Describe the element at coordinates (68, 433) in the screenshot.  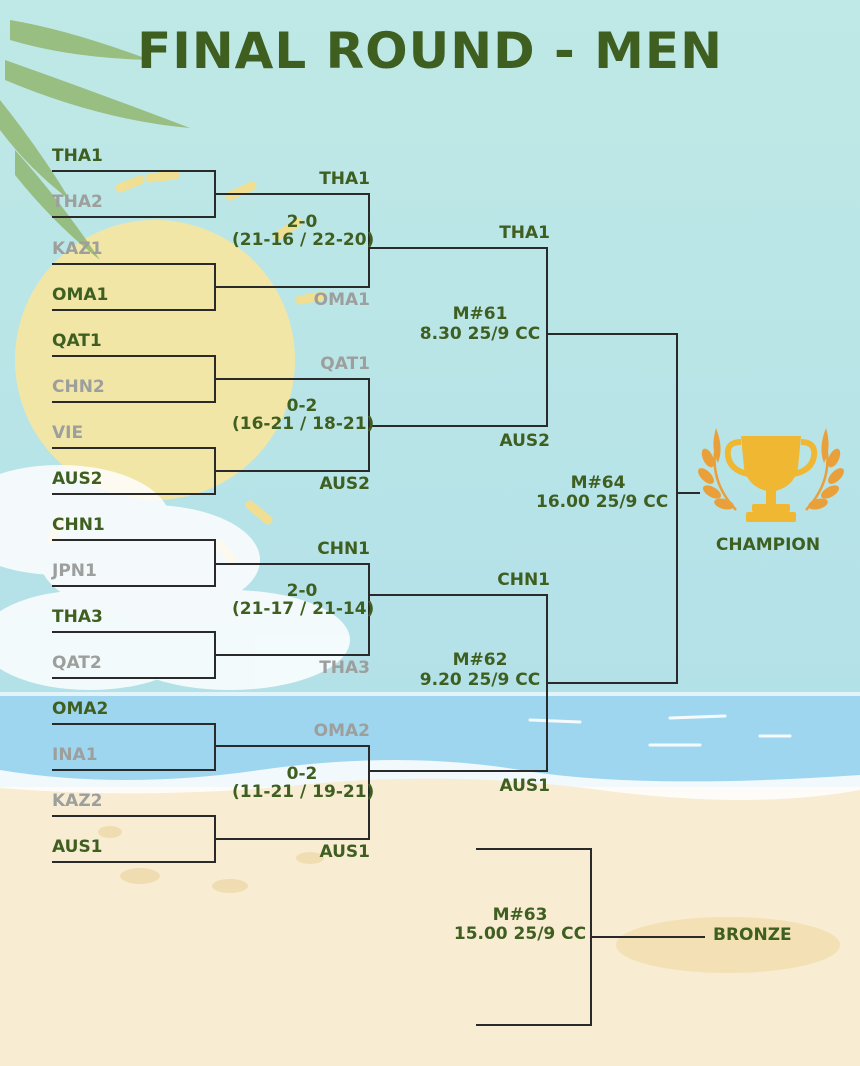
I see `round1-team: VIE` at that location.